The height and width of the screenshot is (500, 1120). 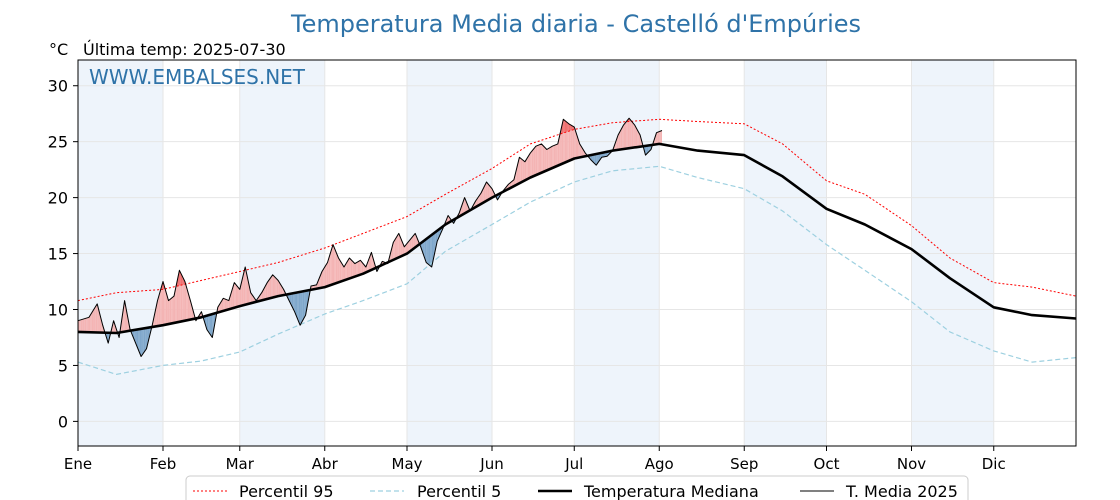 I want to click on month-band, so click(x=282, y=253).